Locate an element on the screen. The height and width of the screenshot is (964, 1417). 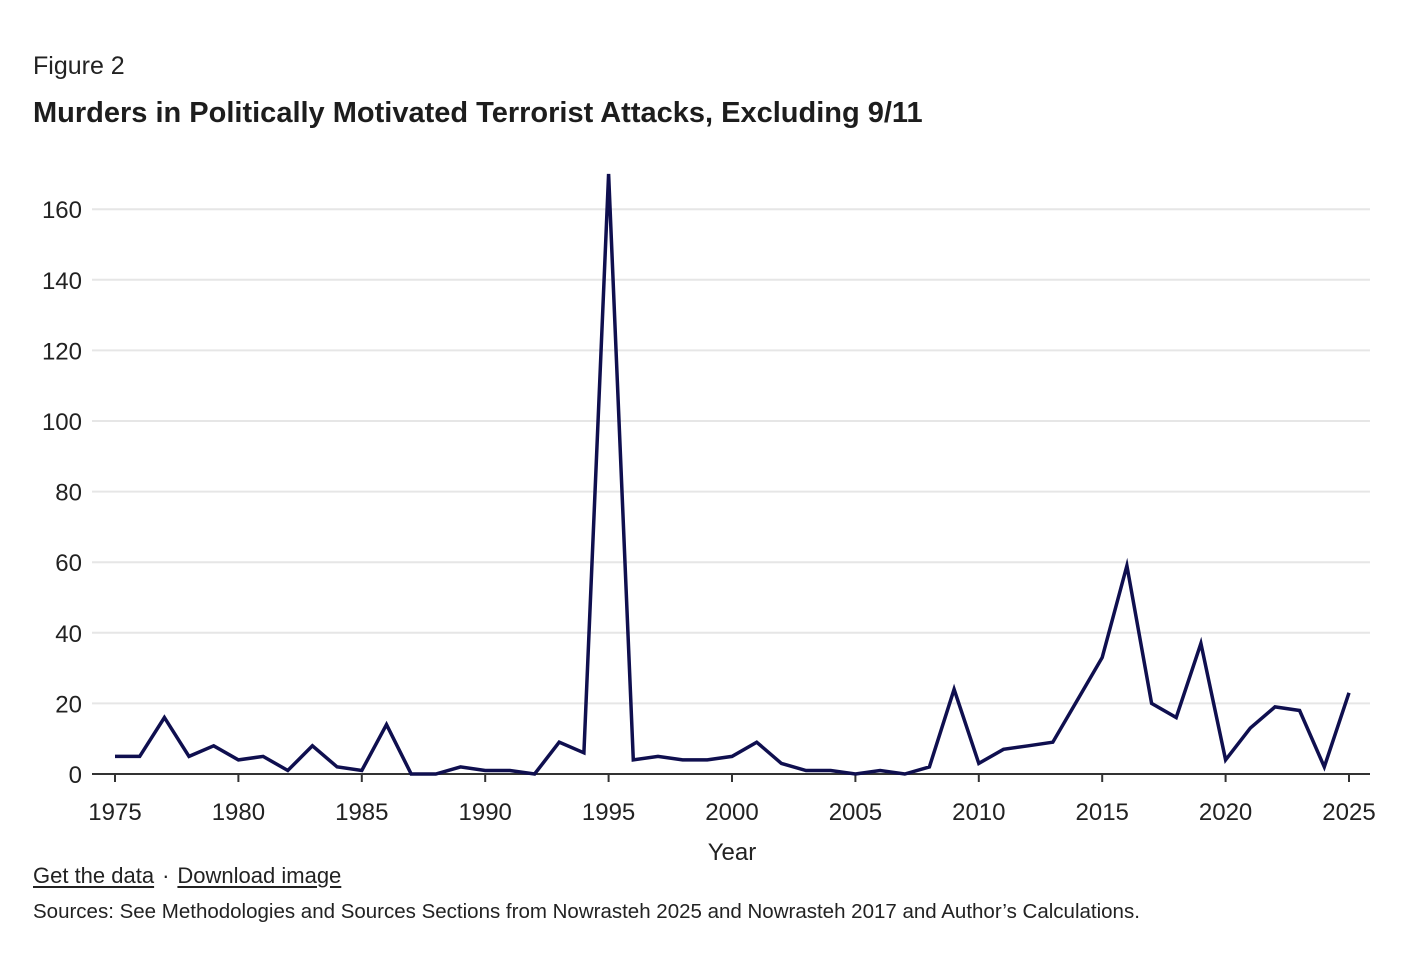
x-tick-label: 1975 is located at coordinates (114, 812).